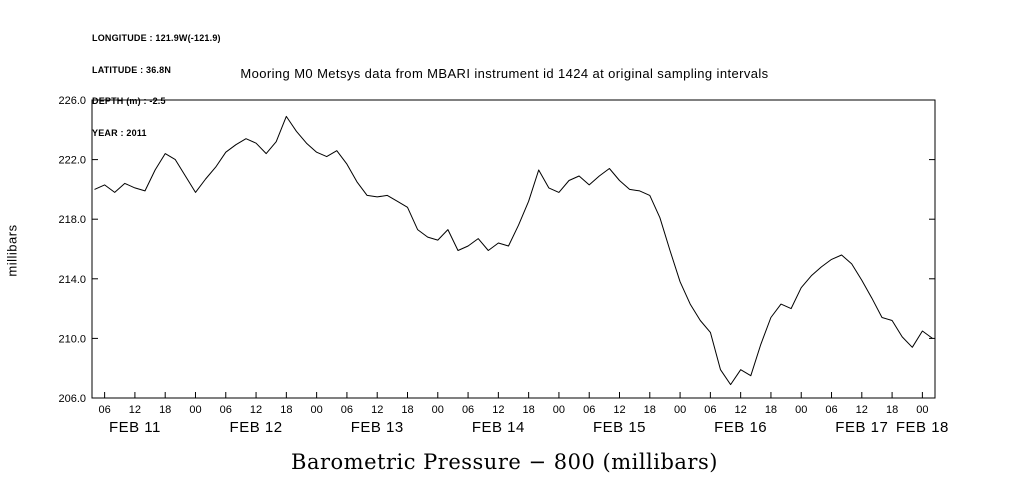 The width and height of the screenshot is (1009, 504). Describe the element at coordinates (922, 427) in the screenshot. I see `day-label: FEB 18` at that location.